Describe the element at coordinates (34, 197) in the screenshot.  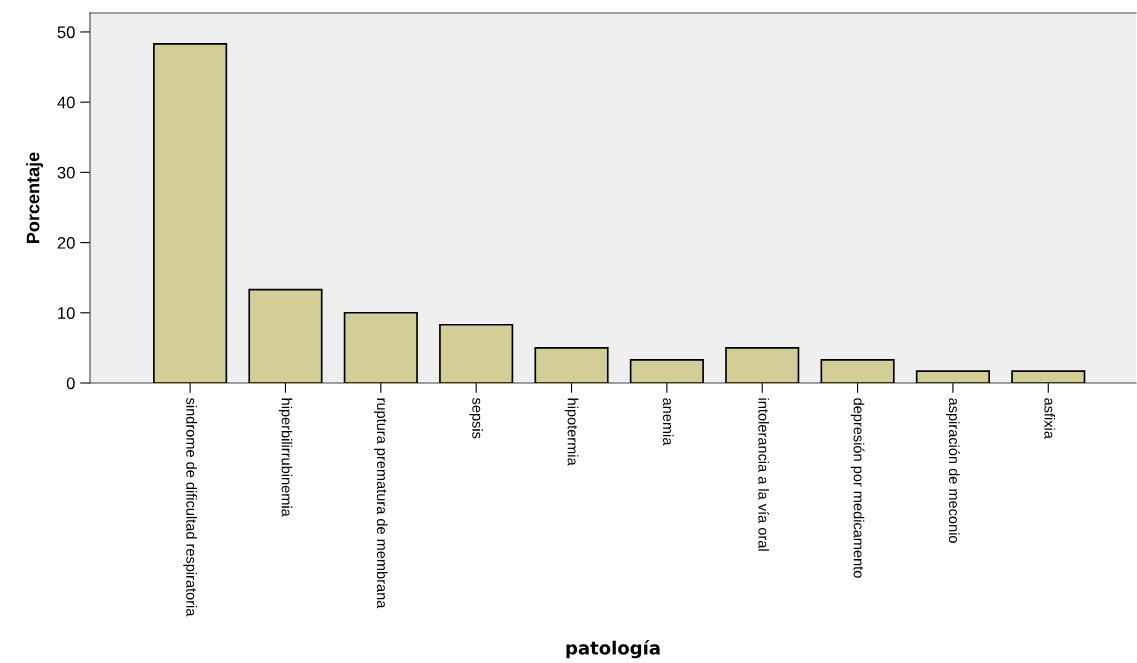
I see `y-axis-title: Porcentaje` at that location.